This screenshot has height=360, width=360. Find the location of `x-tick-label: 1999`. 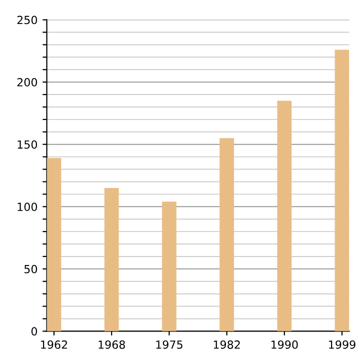

x-tick-label: 1999 is located at coordinates (342, 344).